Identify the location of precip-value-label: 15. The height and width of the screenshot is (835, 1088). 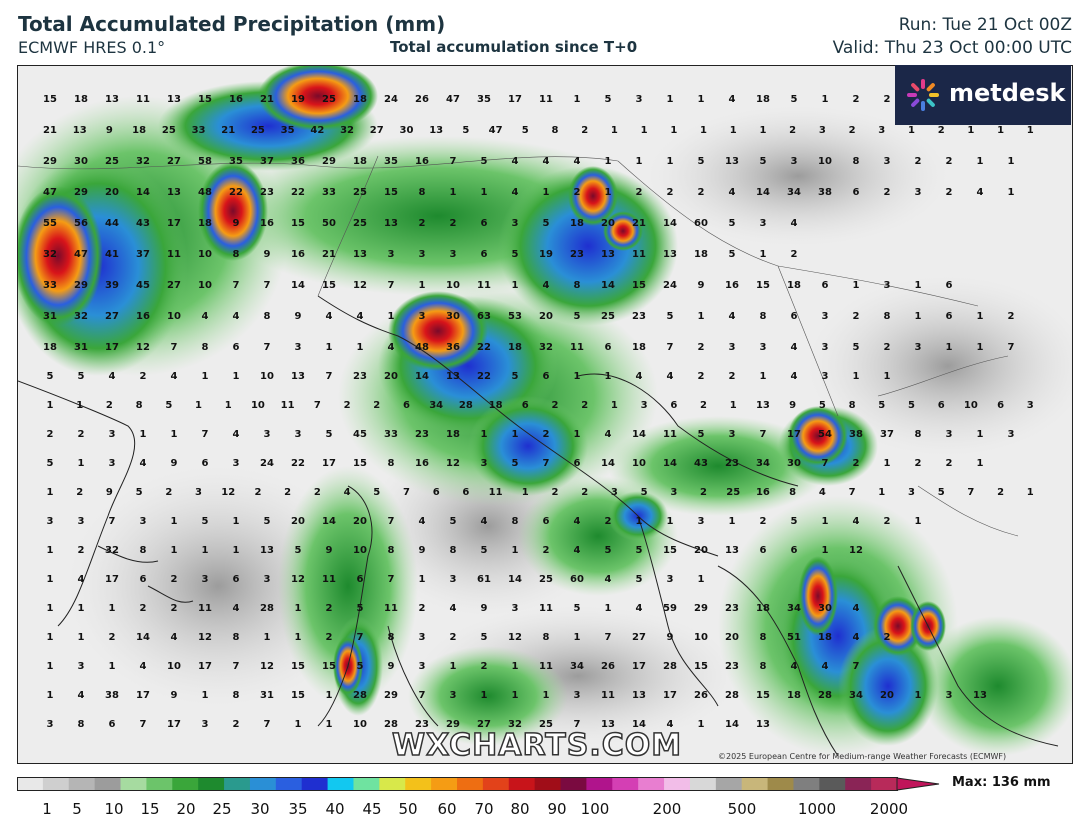
(763, 285).